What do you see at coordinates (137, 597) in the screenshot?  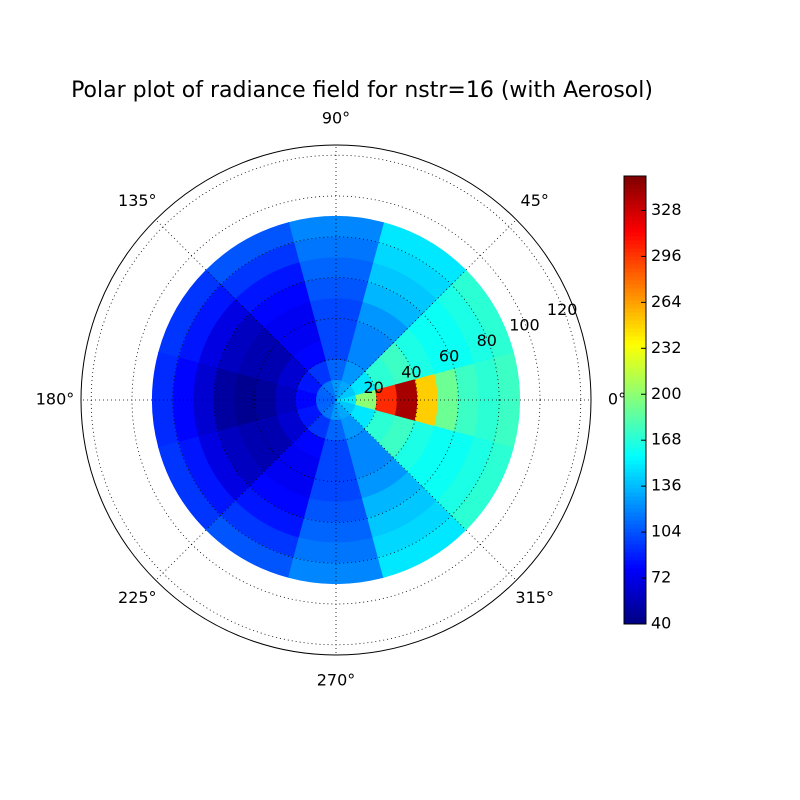 I see `angle-tick-label: 225°` at bounding box center [137, 597].